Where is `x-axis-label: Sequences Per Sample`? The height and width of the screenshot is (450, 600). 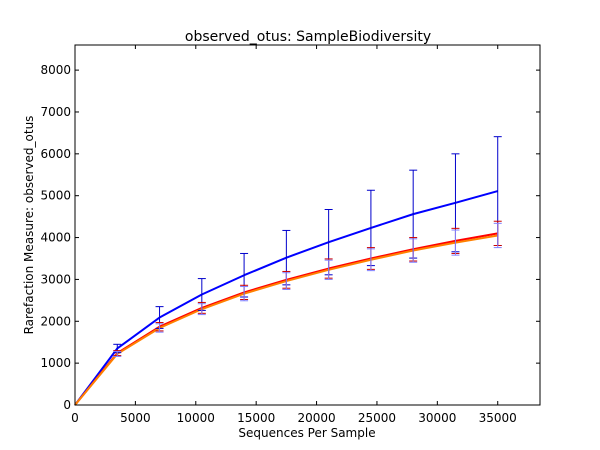 x-axis-label: Sequences Per Sample is located at coordinates (306, 433).